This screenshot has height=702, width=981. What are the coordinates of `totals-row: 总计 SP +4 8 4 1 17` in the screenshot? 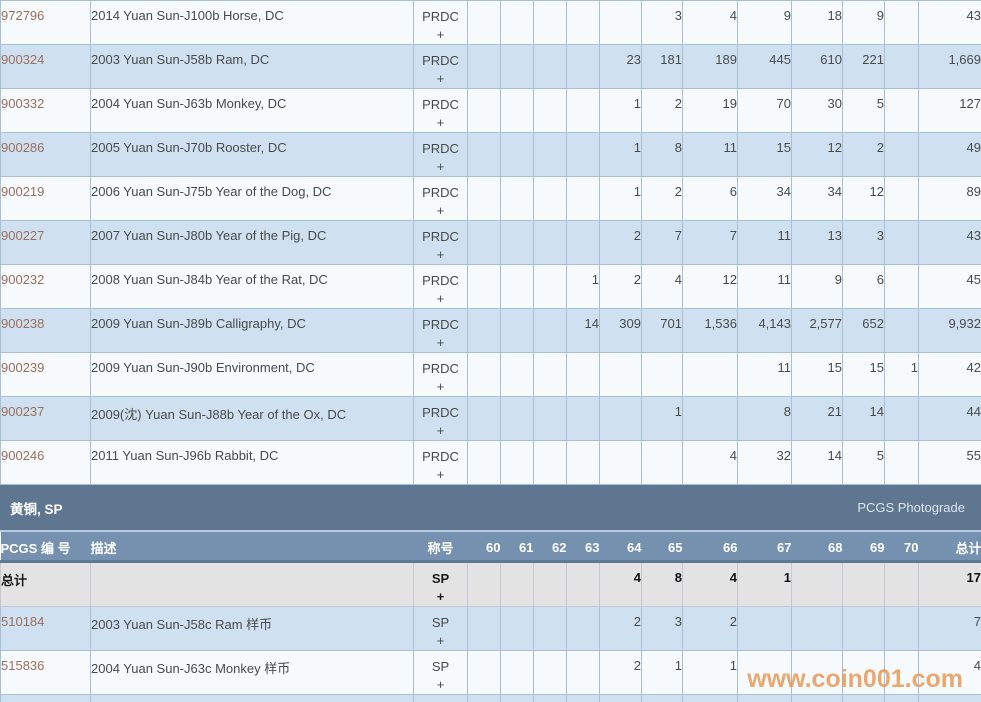 It's located at (490, 584).